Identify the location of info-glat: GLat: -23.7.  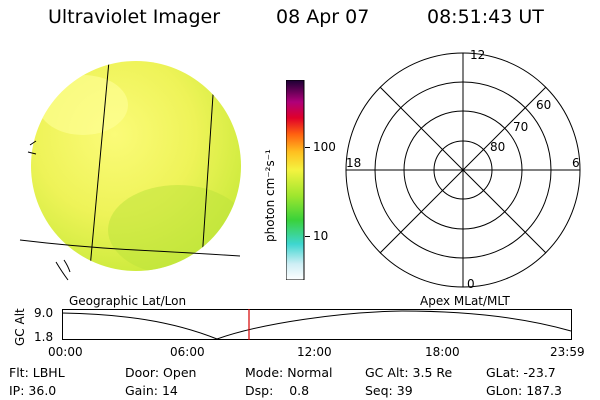
(521, 372).